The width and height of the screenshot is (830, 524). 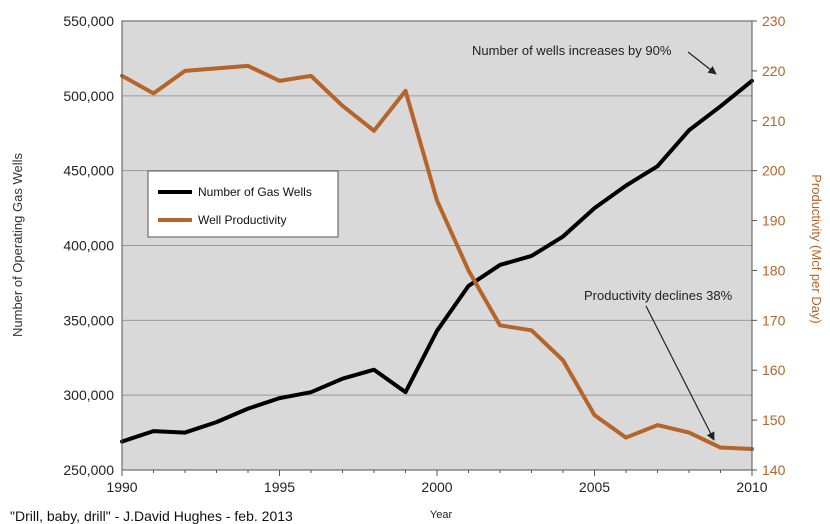 What do you see at coordinates (88, 470) in the screenshot?
I see `left-tick-label: 250,000` at bounding box center [88, 470].